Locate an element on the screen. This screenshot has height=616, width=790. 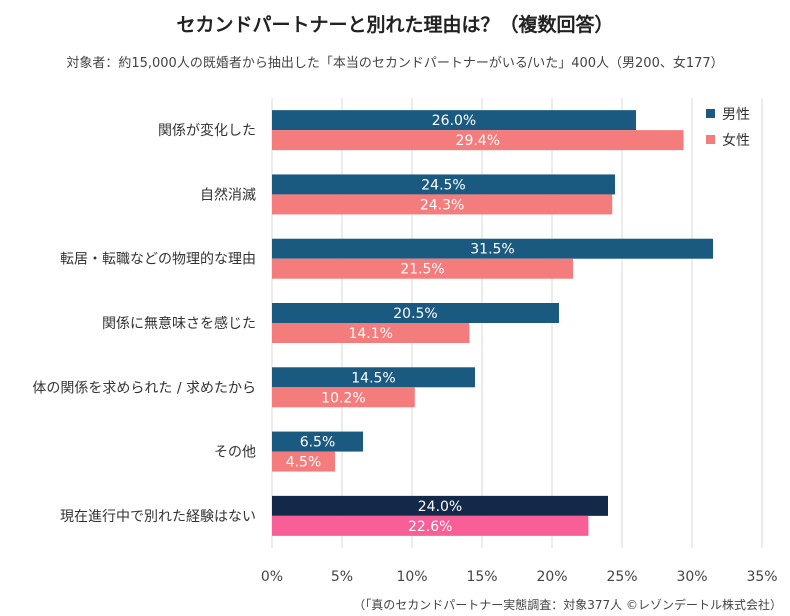
category-label: 関係に無意味さを感じた is located at coordinates (179, 323).